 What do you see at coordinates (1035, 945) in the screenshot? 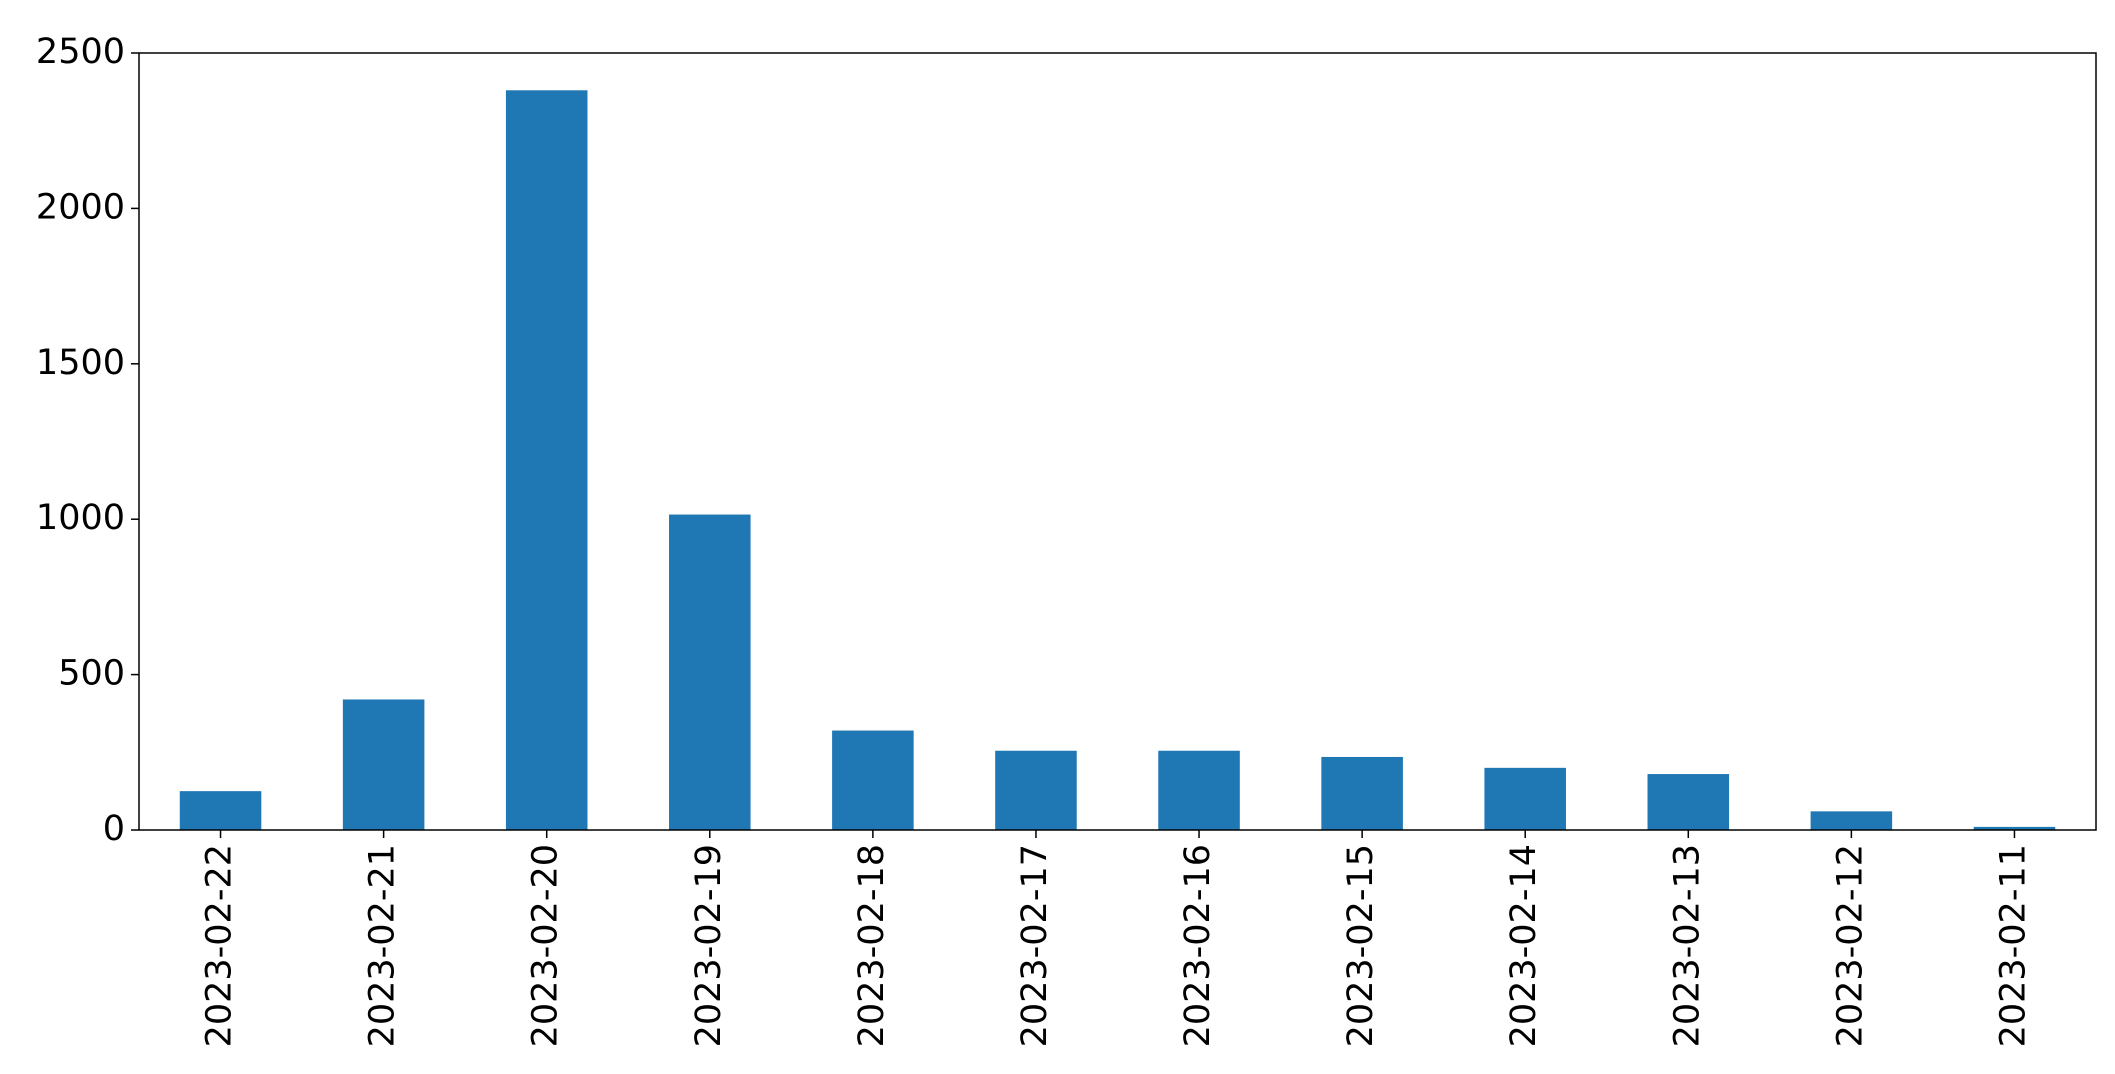
I see `x-tick-label: 2023-02-17` at bounding box center [1035, 945].